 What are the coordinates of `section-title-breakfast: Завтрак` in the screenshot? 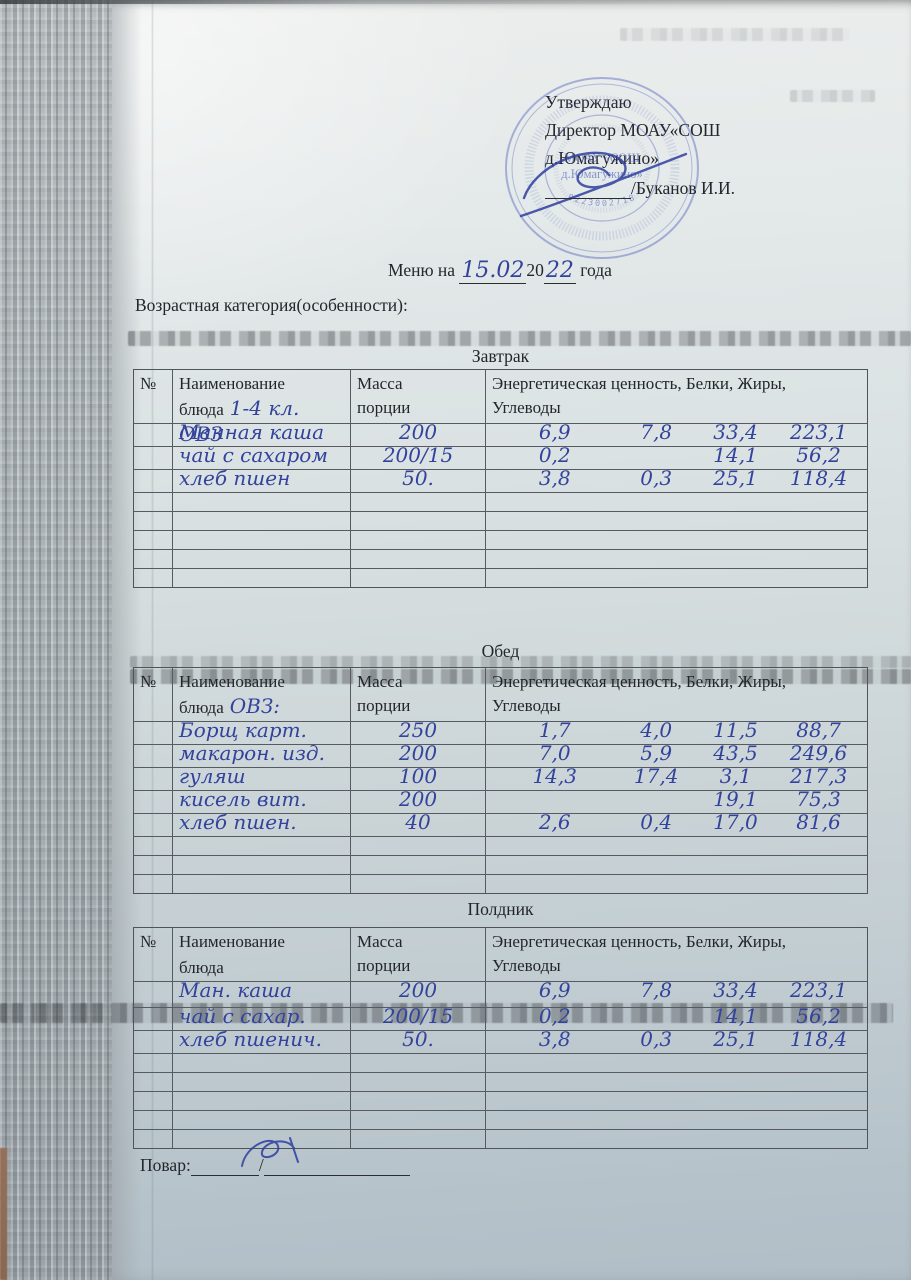 It's located at (500, 356).